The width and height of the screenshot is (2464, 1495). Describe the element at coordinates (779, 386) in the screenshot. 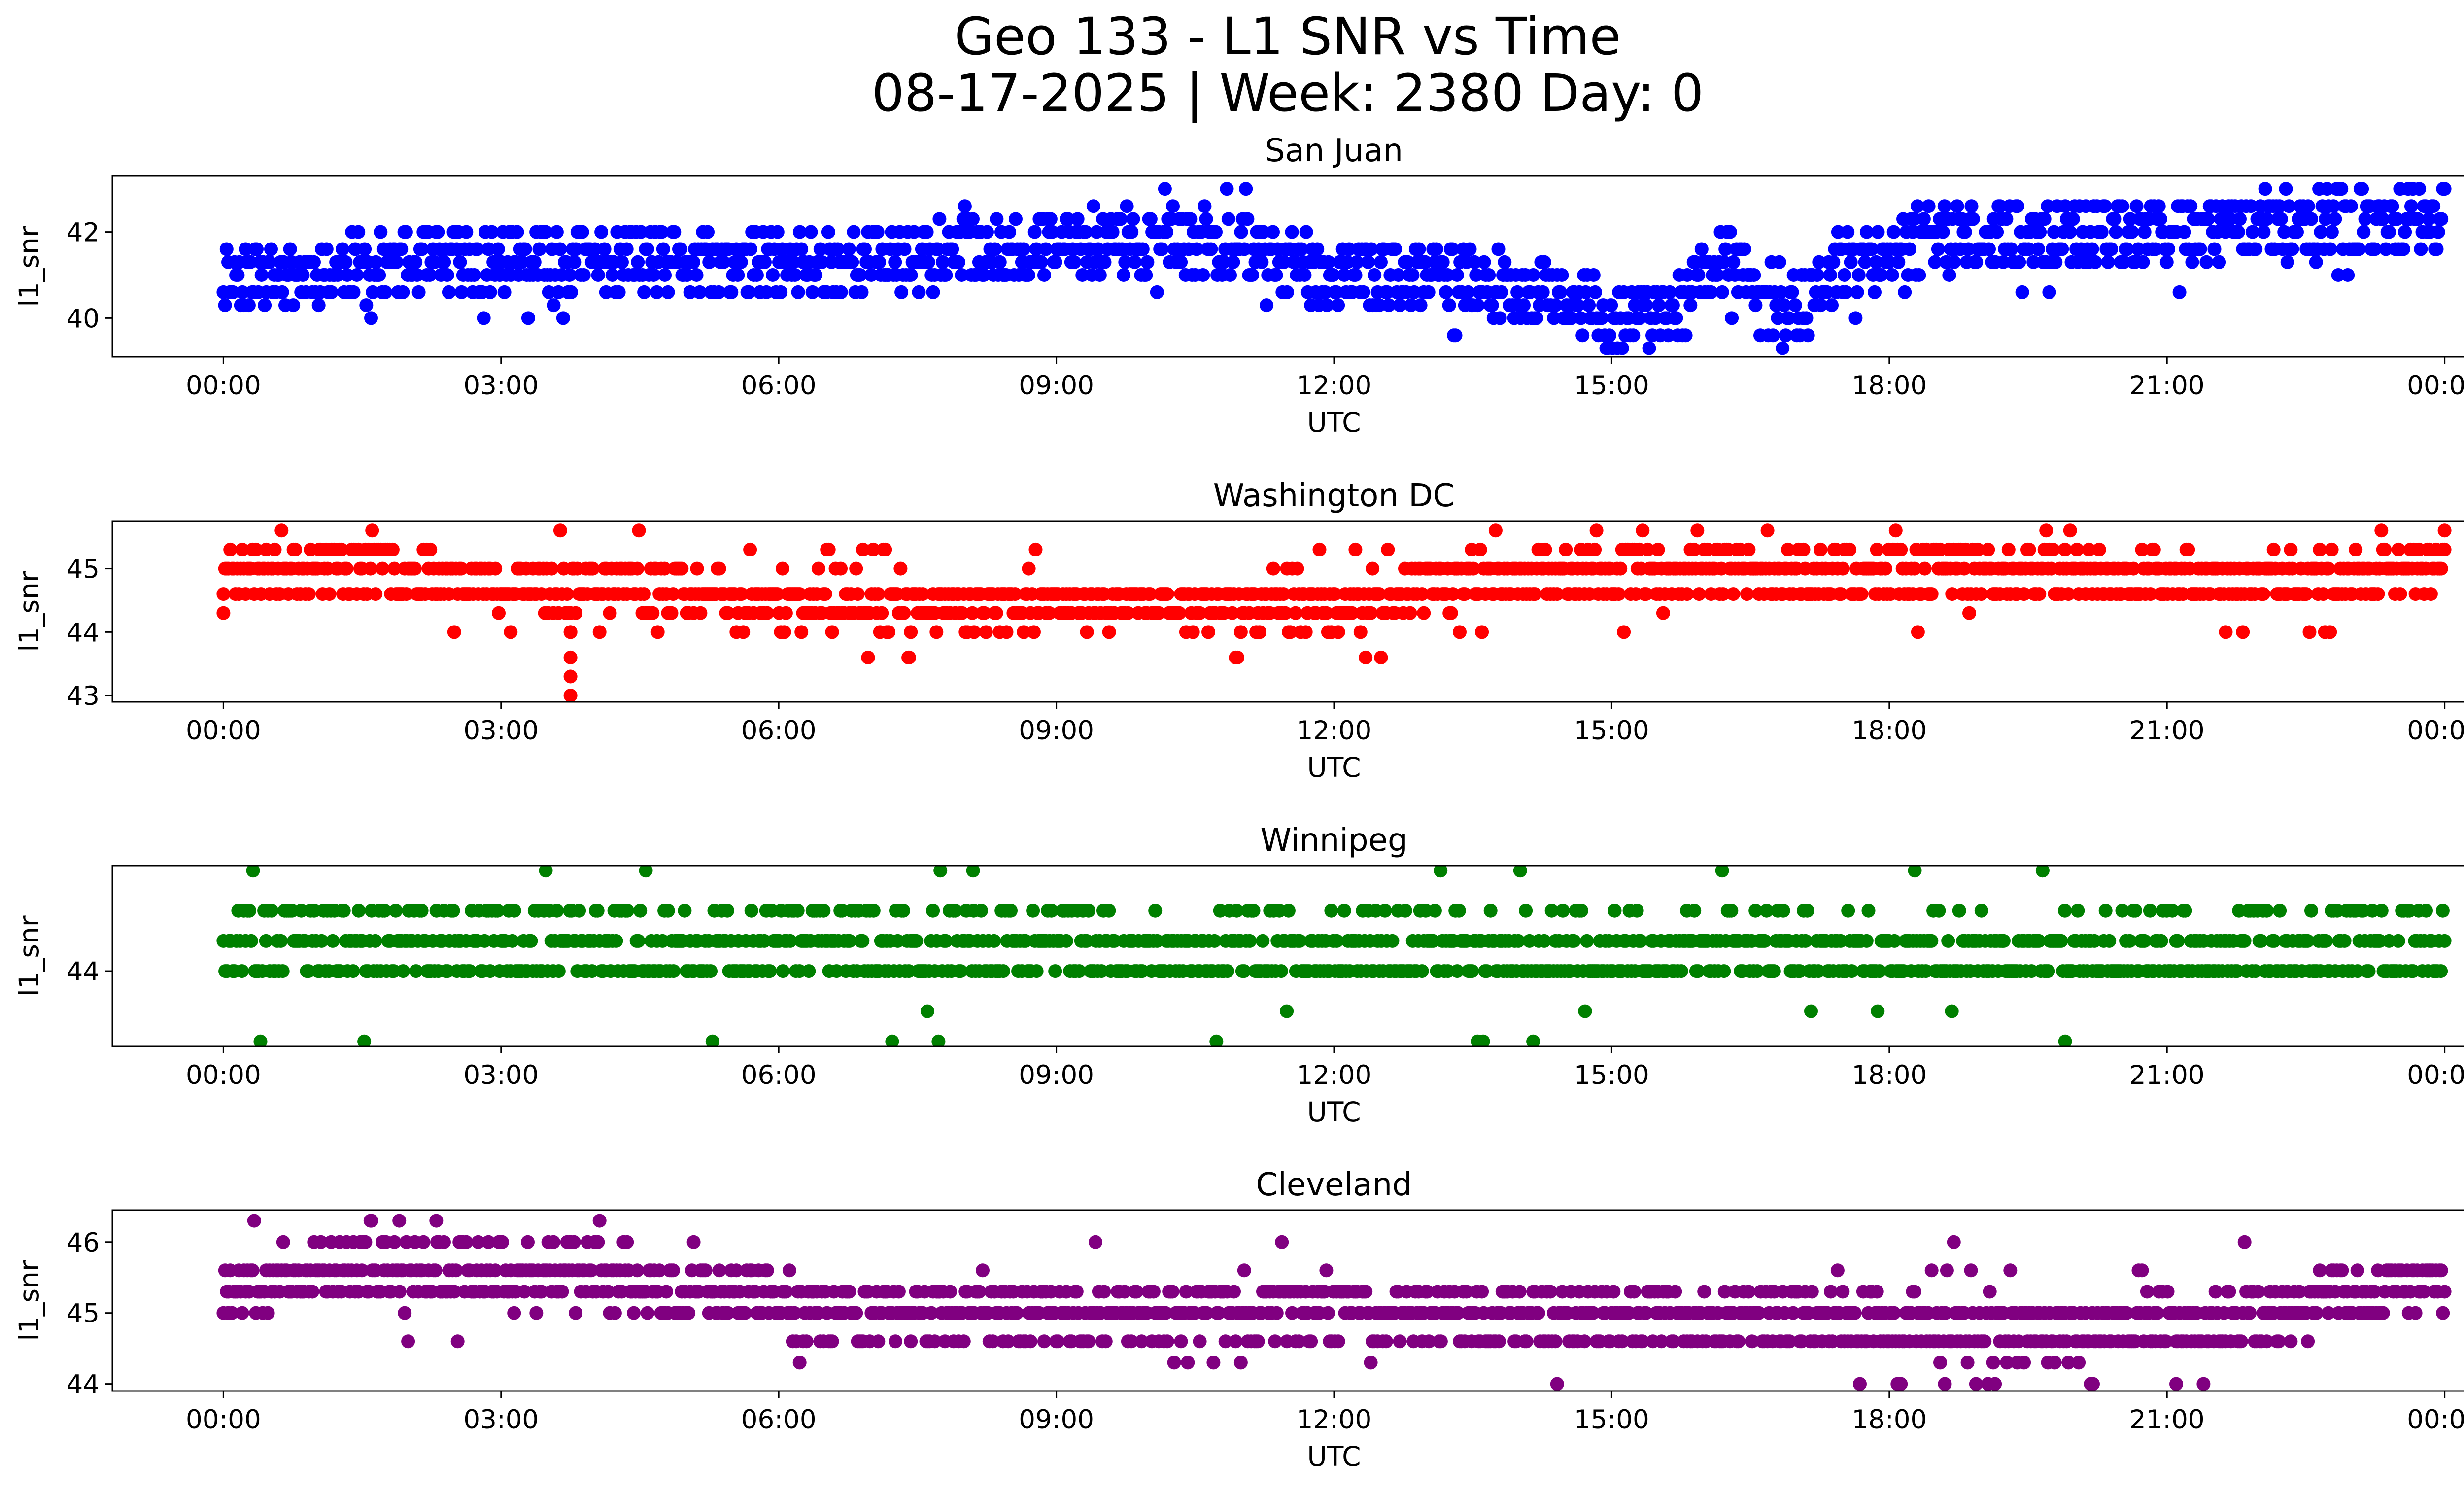

I see `x-tick-label: 06:00` at that location.